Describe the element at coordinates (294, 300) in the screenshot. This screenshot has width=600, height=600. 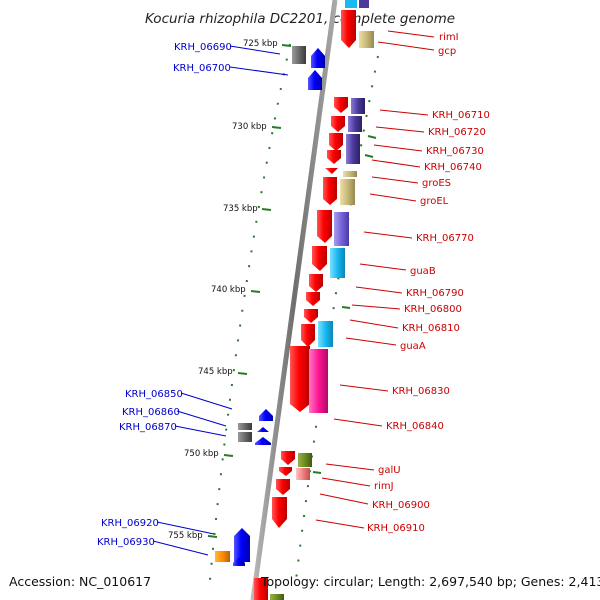
I see `genome-backbone` at that location.